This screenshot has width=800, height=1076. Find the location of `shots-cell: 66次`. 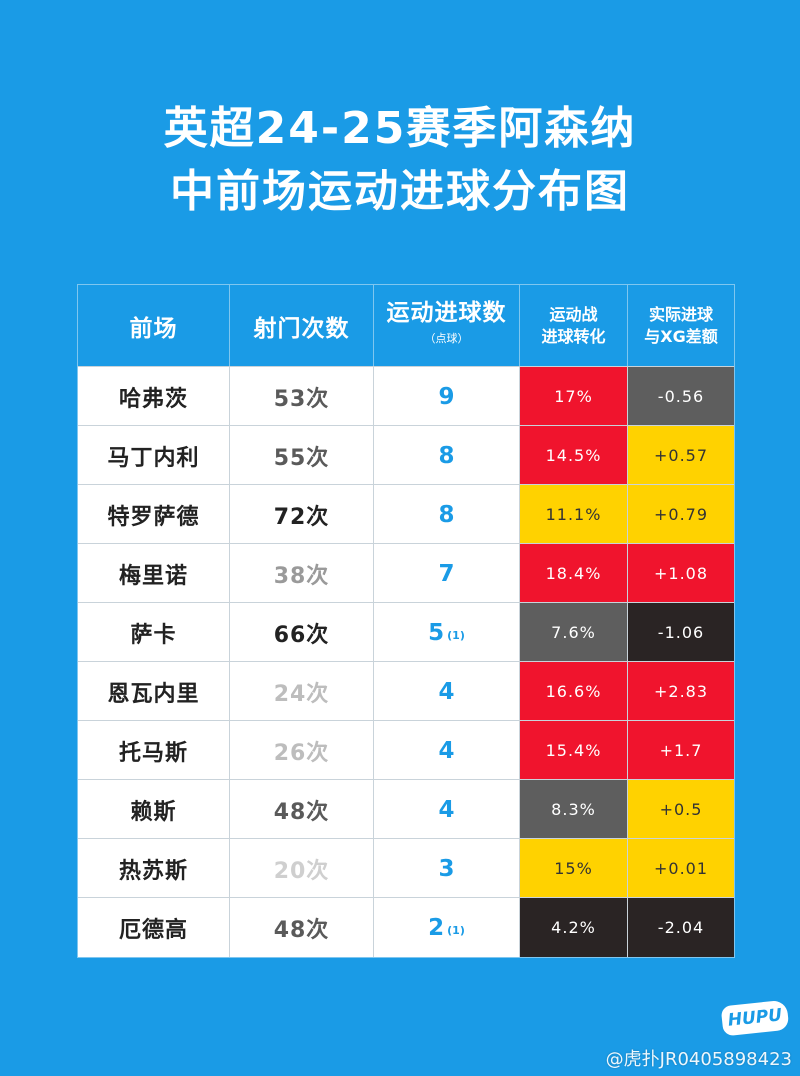

shots-cell: 66次 is located at coordinates (302, 632).